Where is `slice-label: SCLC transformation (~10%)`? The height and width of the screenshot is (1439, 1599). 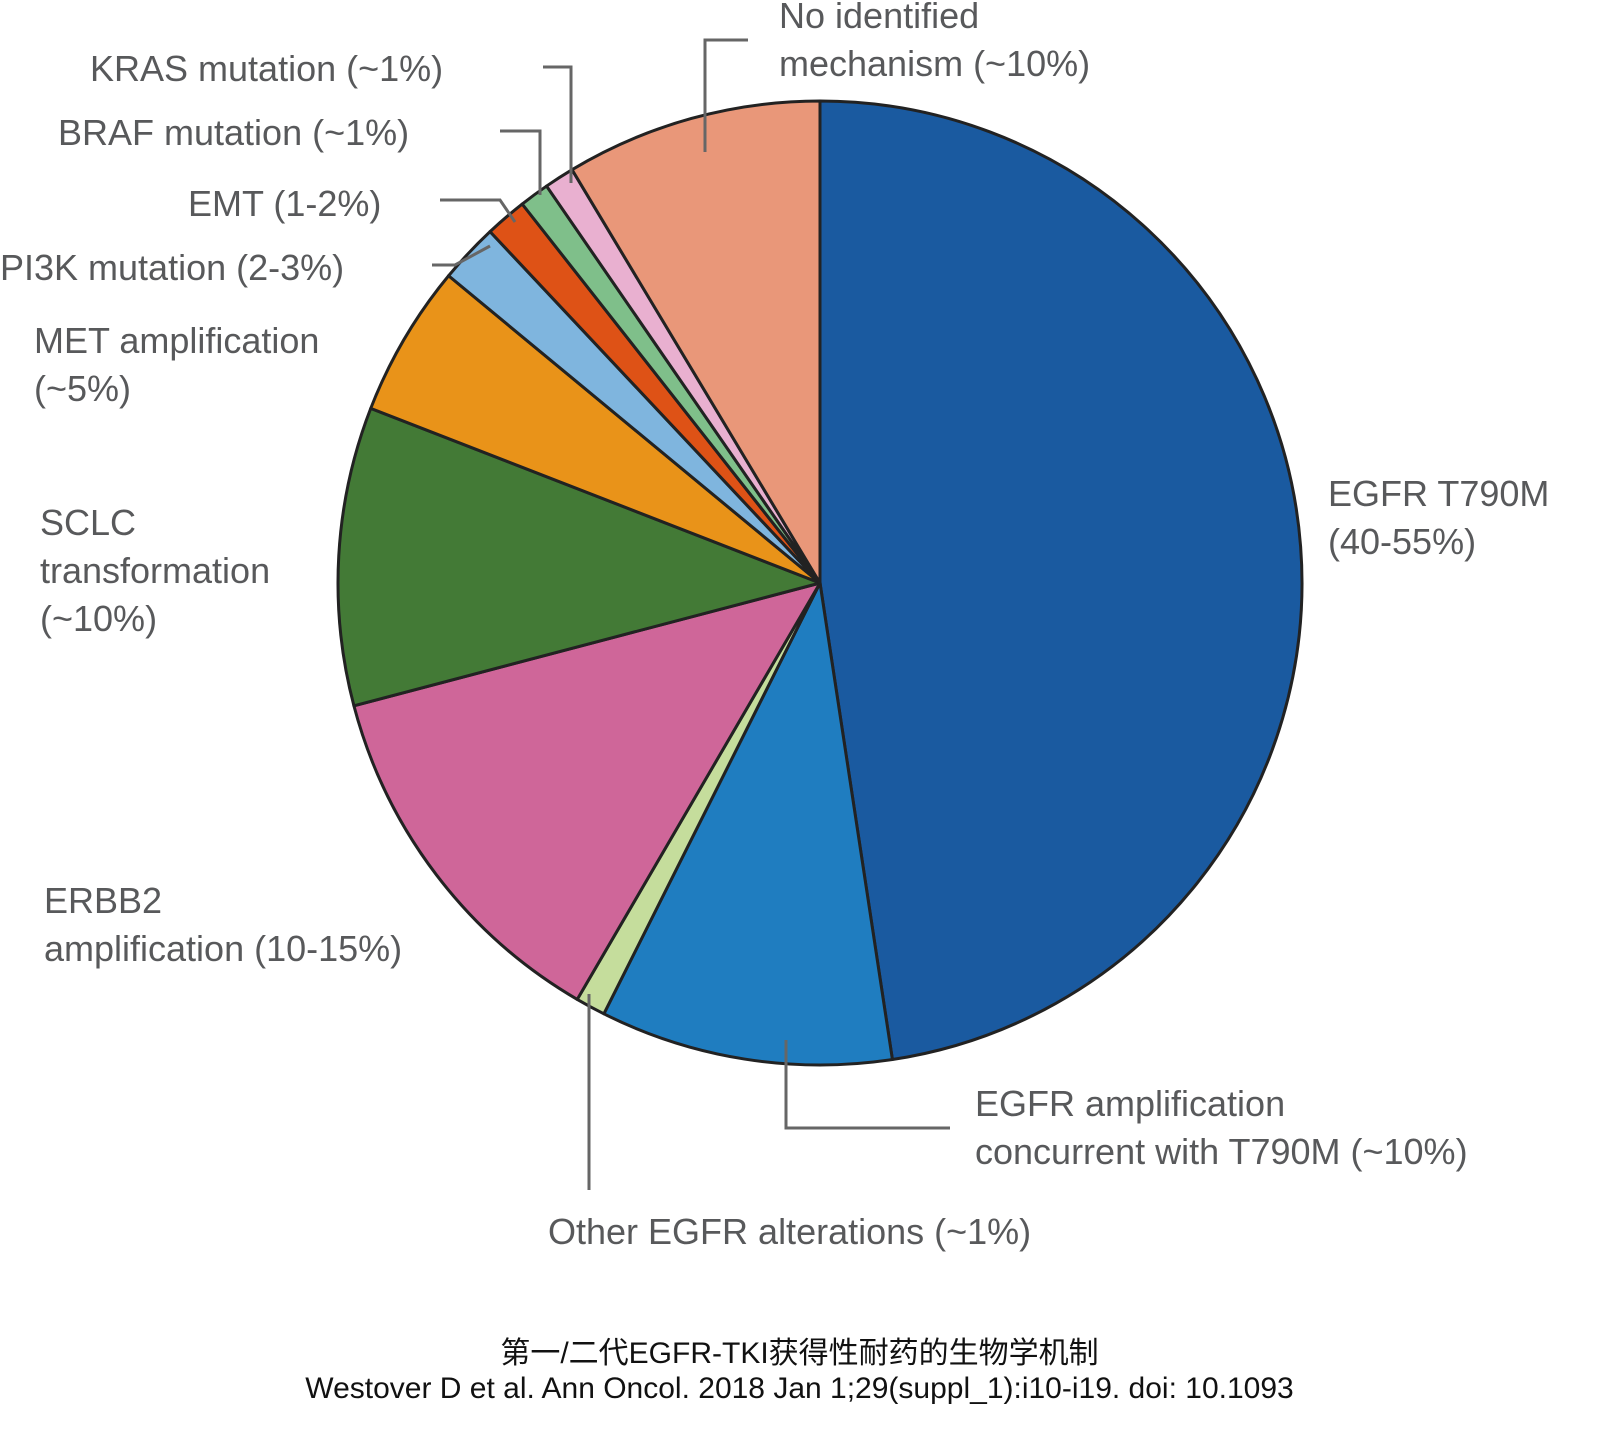
slice-label: SCLC transformation (~10%) is located at coordinates (155, 570).